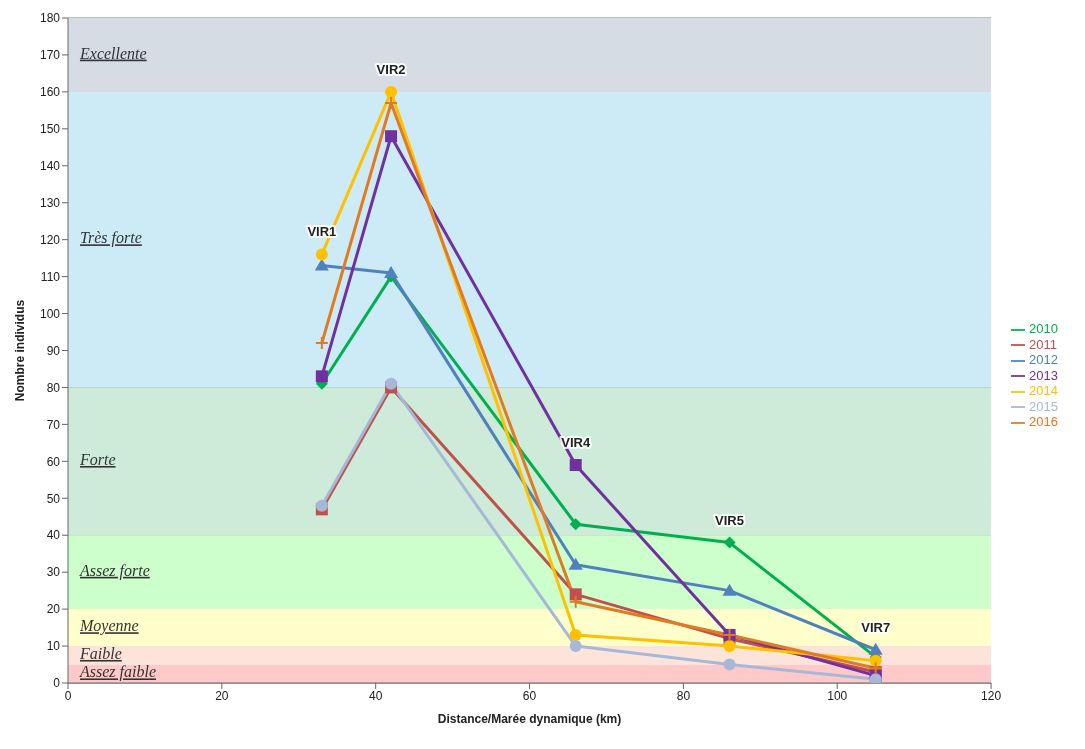 Image resolution: width=1085 pixels, height=749 pixels. Describe the element at coordinates (114, 570) in the screenshot. I see `band-label: Assez forte` at that location.